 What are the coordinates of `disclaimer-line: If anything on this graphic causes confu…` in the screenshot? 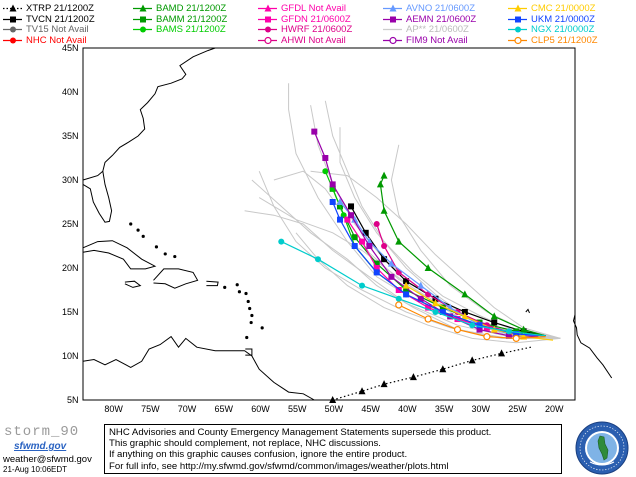 It's located at (258, 455).